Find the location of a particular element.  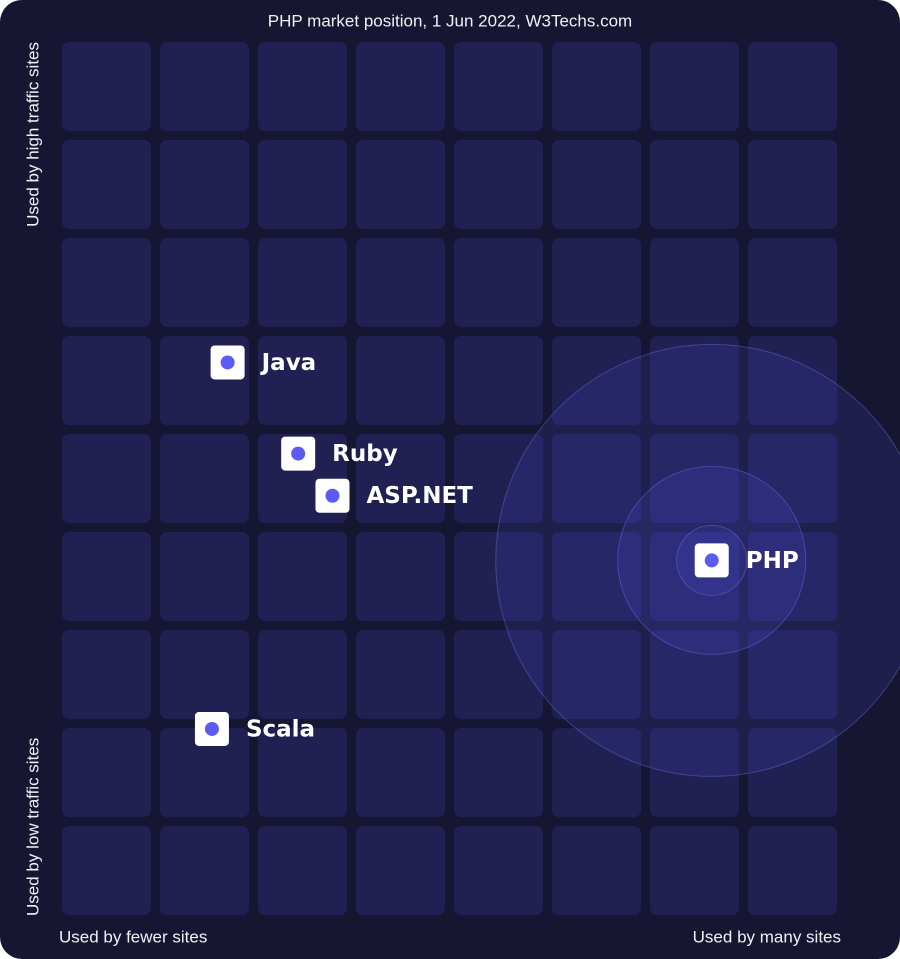

x-label-left: Used by fewer sites is located at coordinates (133, 936).